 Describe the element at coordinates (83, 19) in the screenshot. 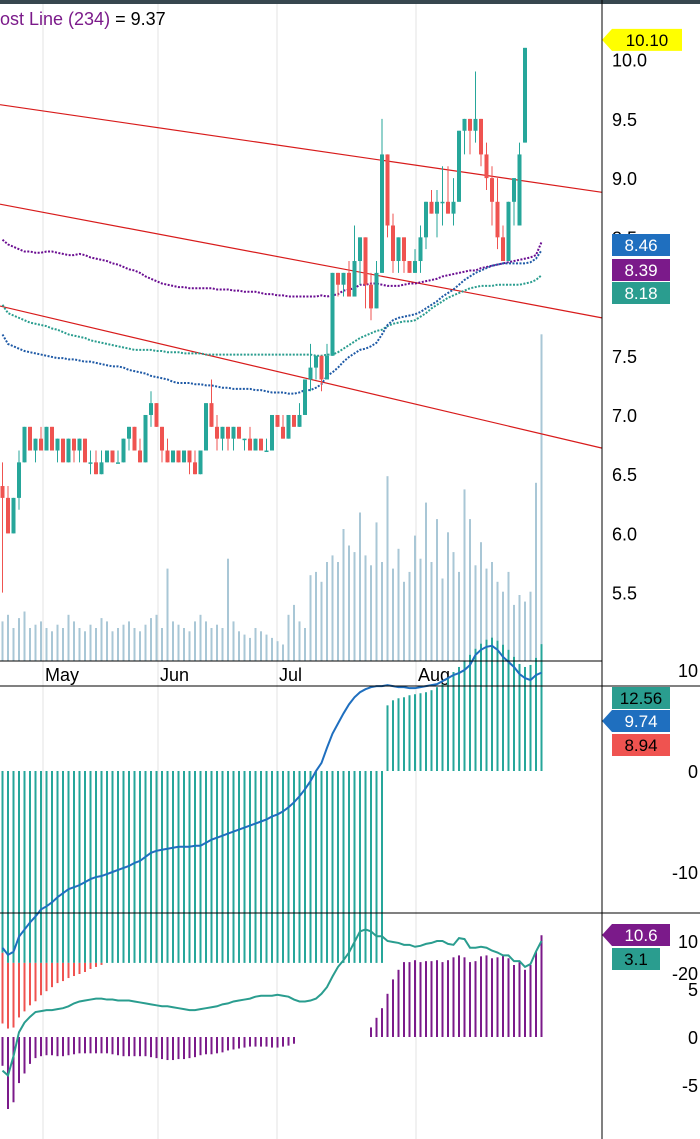

I see `indicator-header: ost Line (234) = 9.37` at that location.